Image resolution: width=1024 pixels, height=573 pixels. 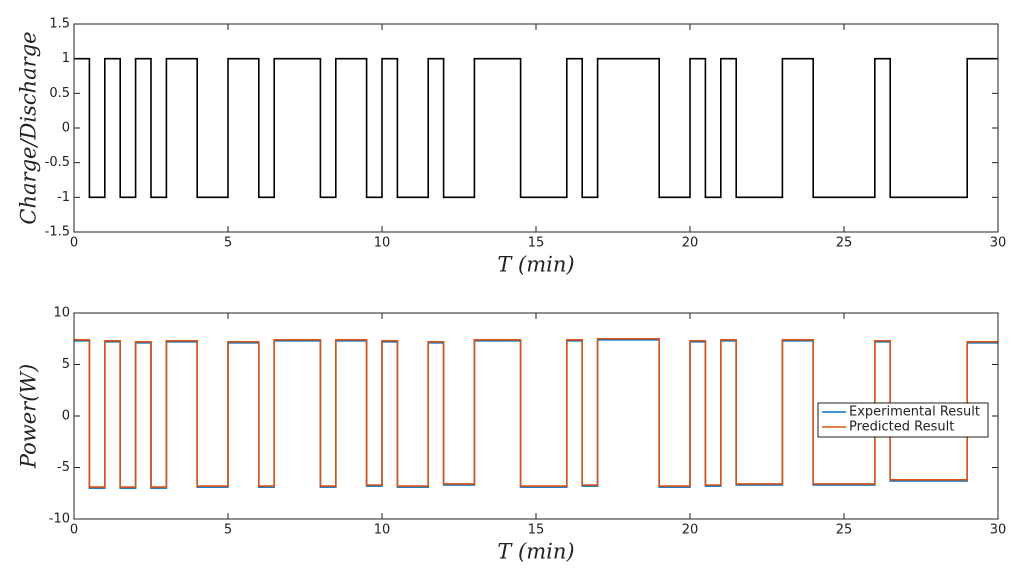 What do you see at coordinates (57, 232) in the screenshot?
I see `y-tick-label: -1.5` at bounding box center [57, 232].